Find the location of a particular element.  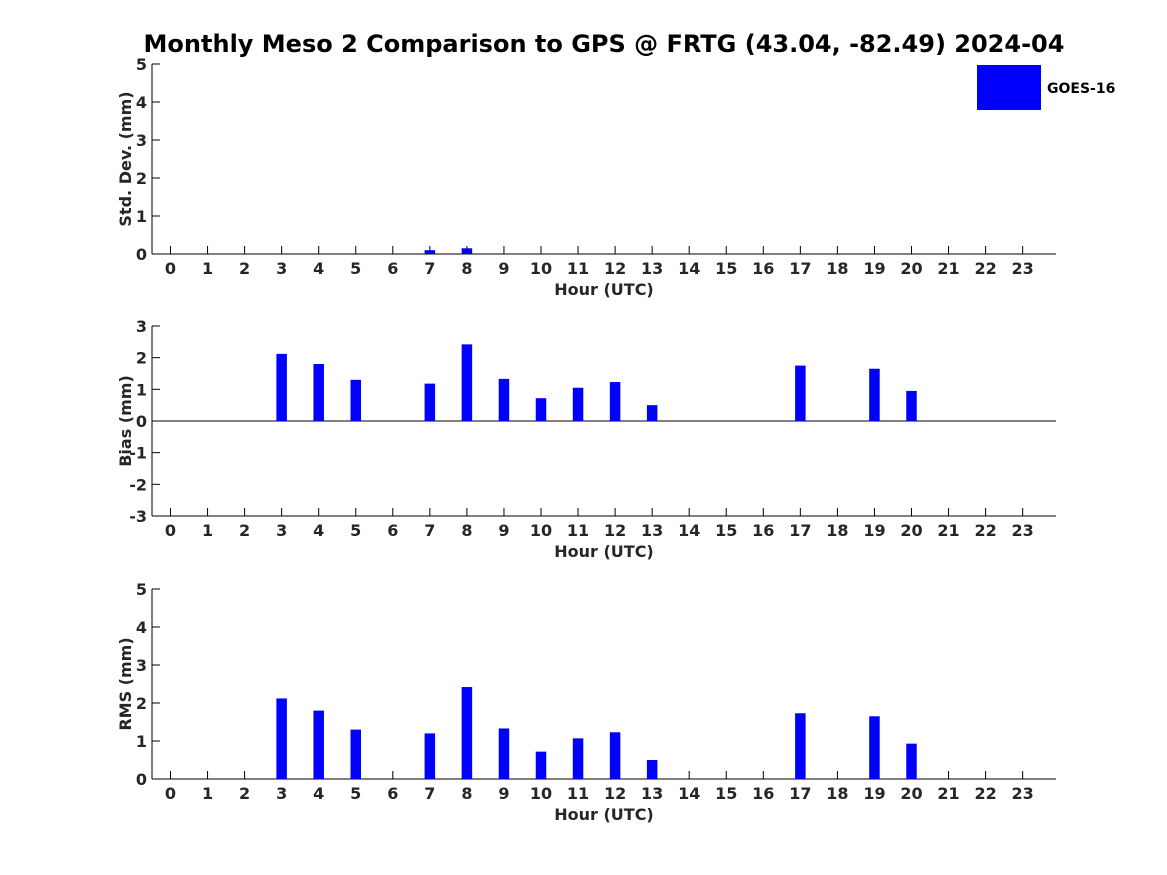

y-axis-label: Std. Dev. (mm) is located at coordinates (125, 158).